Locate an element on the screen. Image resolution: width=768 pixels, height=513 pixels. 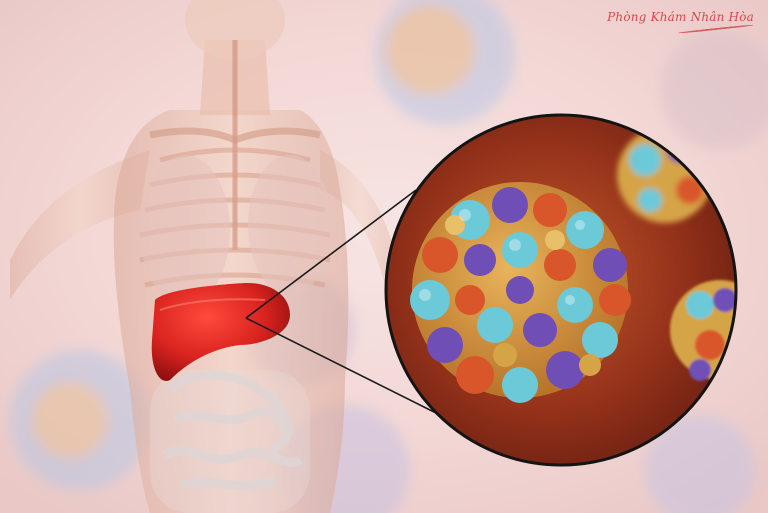
watermark-logo: Phòng Khám Nhân Hòa is located at coordinates (680, 17).